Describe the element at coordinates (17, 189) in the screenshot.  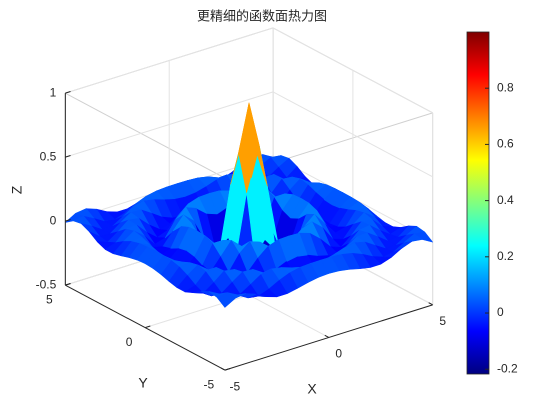
I see `z-axis-label: Z` at that location.